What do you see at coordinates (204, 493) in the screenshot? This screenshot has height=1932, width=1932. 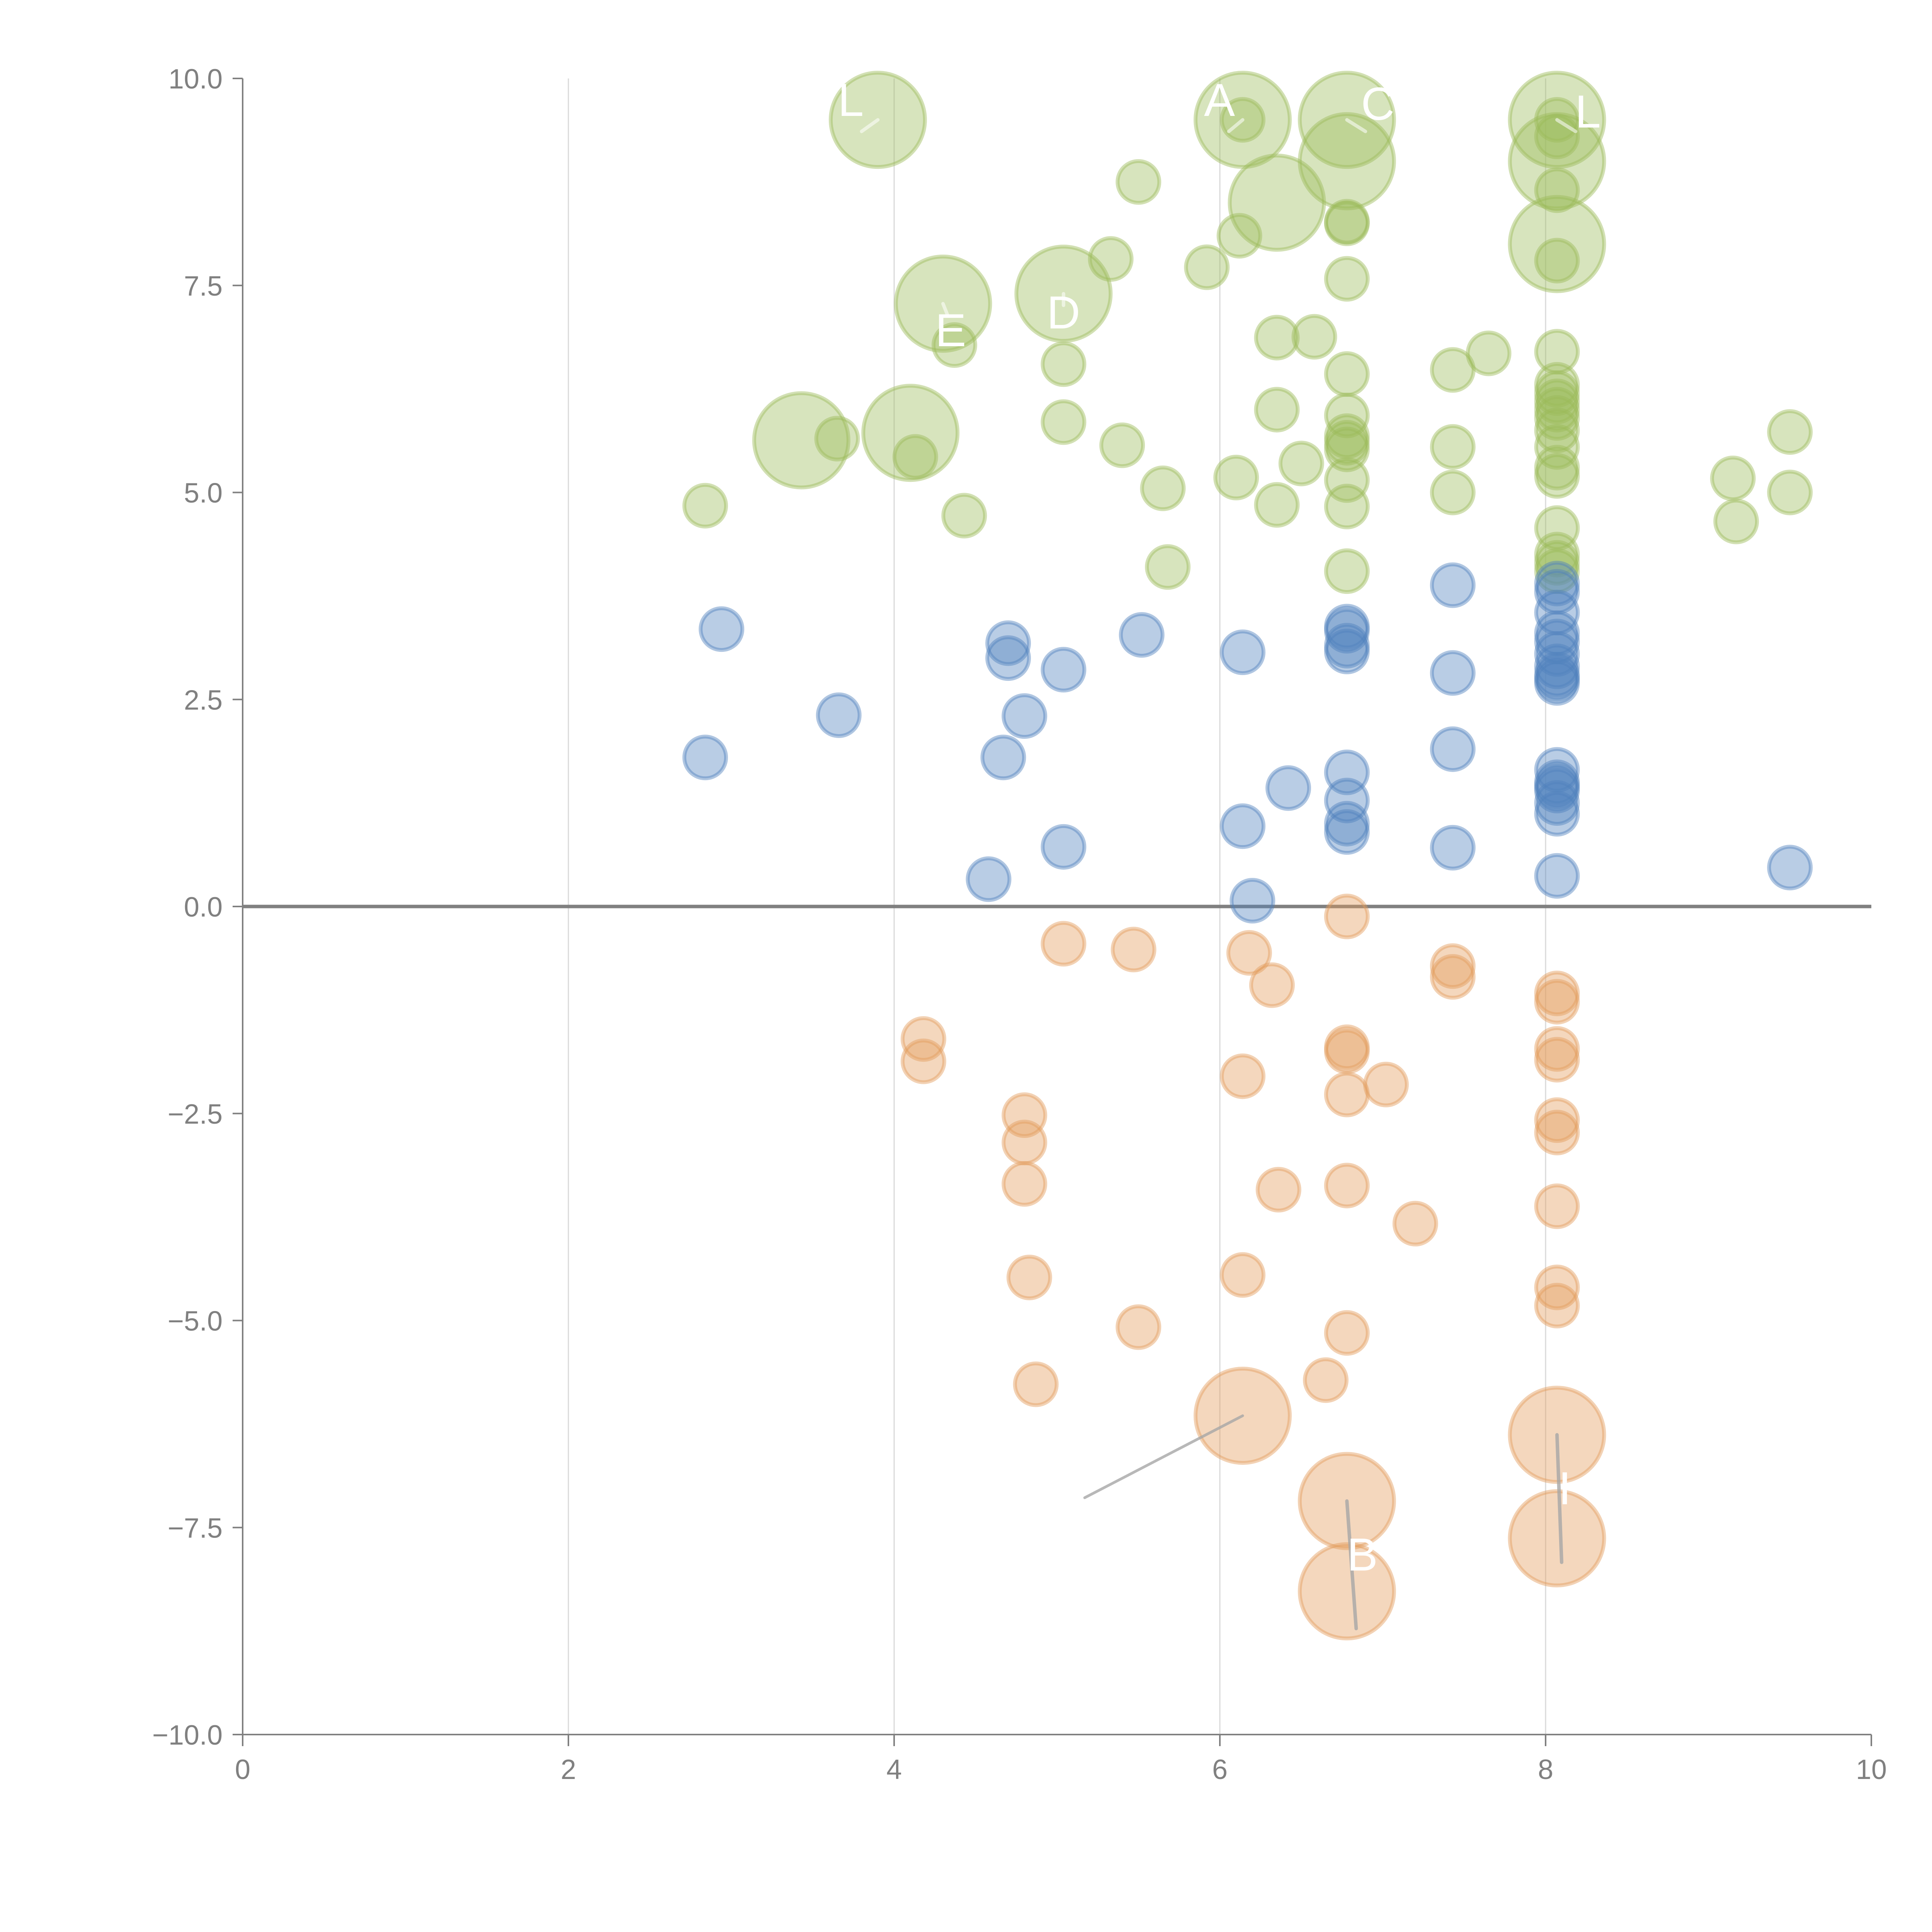 I see `y-tick-label: 5.0` at bounding box center [204, 493].